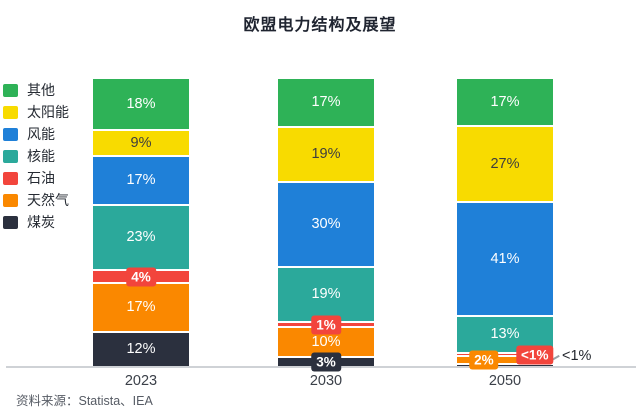  I want to click on x-axis-label: 2050, so click(505, 381).